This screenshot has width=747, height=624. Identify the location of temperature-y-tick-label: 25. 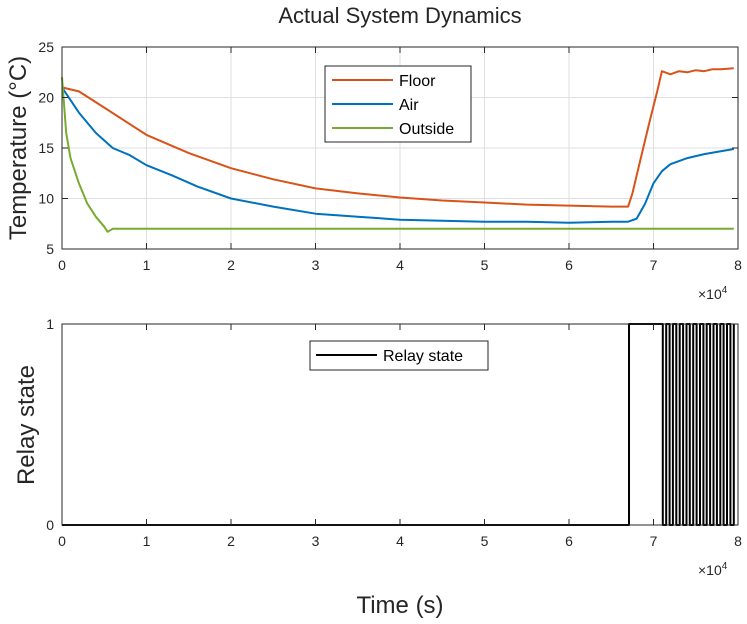
(46, 47).